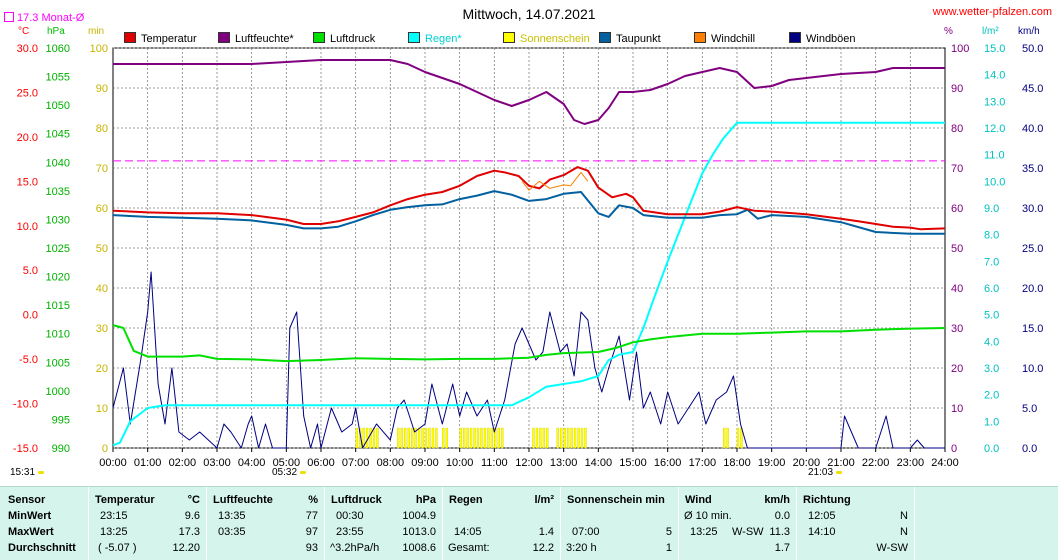 The height and width of the screenshot is (560, 1058). I want to click on time-tick-label: 09:00, so click(425, 463).